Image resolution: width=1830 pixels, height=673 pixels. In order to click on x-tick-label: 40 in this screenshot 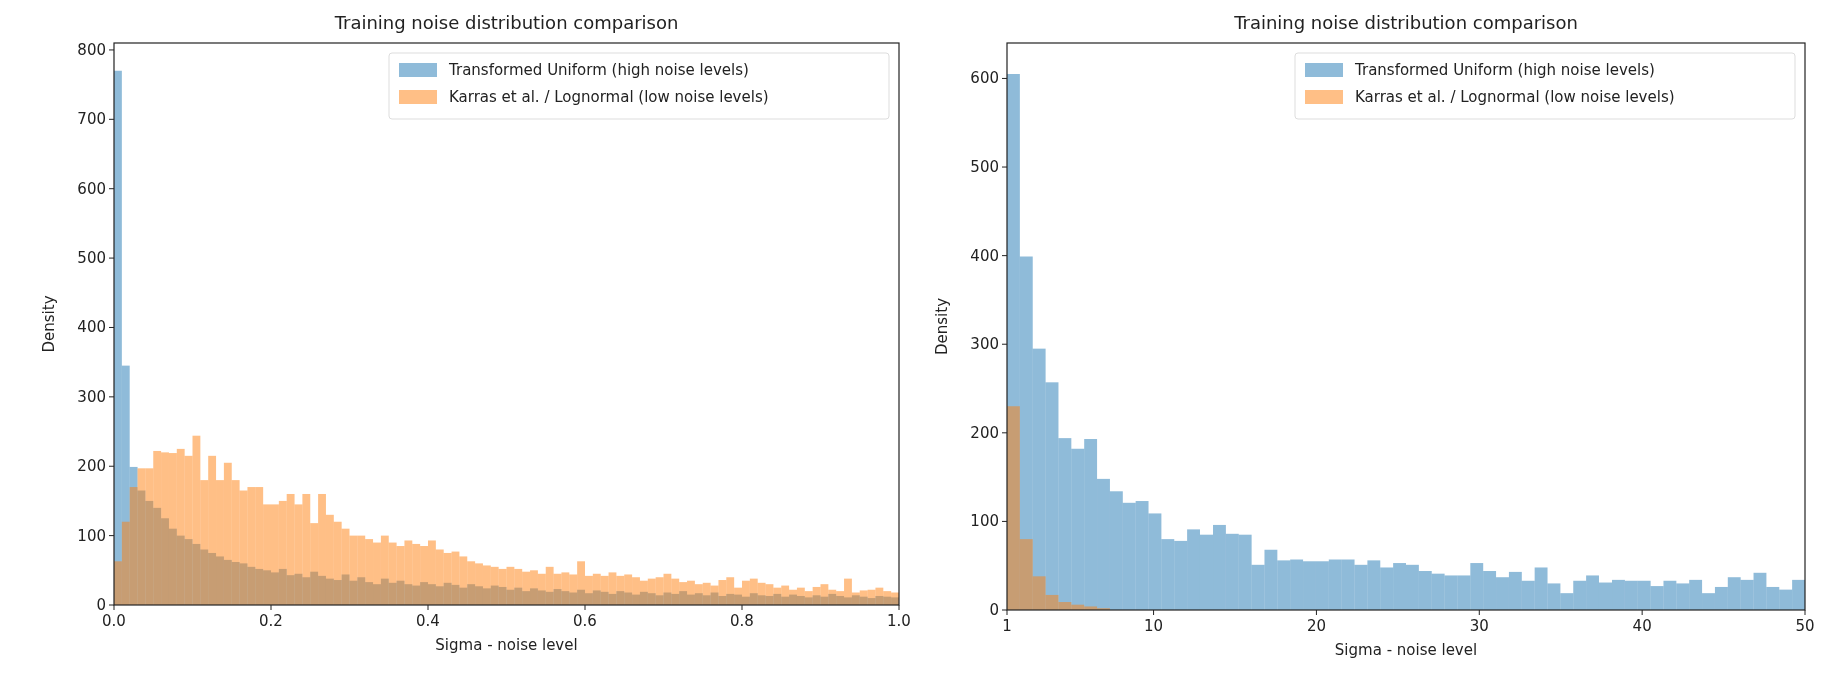, I will do `click(1642, 626)`.